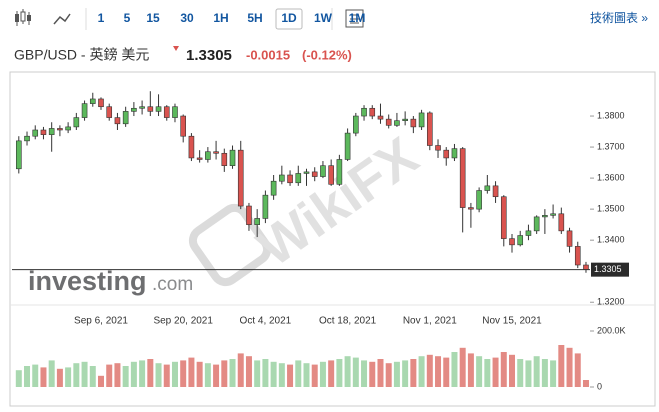  I want to click on line-icon, so click(62, 19).